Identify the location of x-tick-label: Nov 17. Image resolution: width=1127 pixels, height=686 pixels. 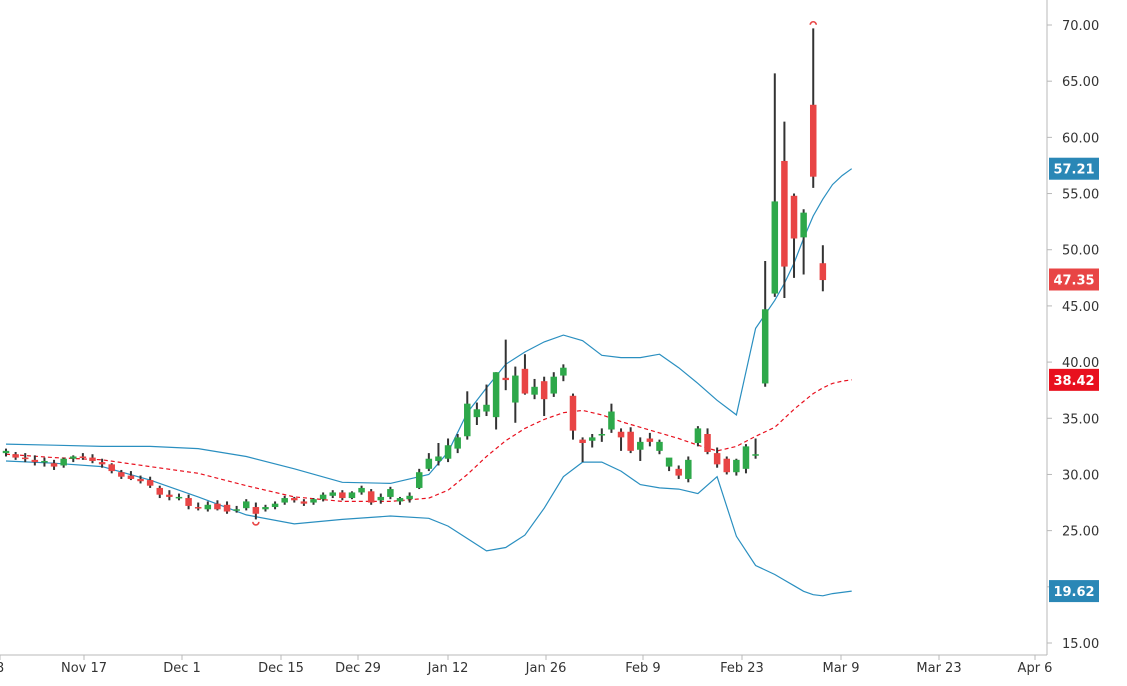
(84, 668).